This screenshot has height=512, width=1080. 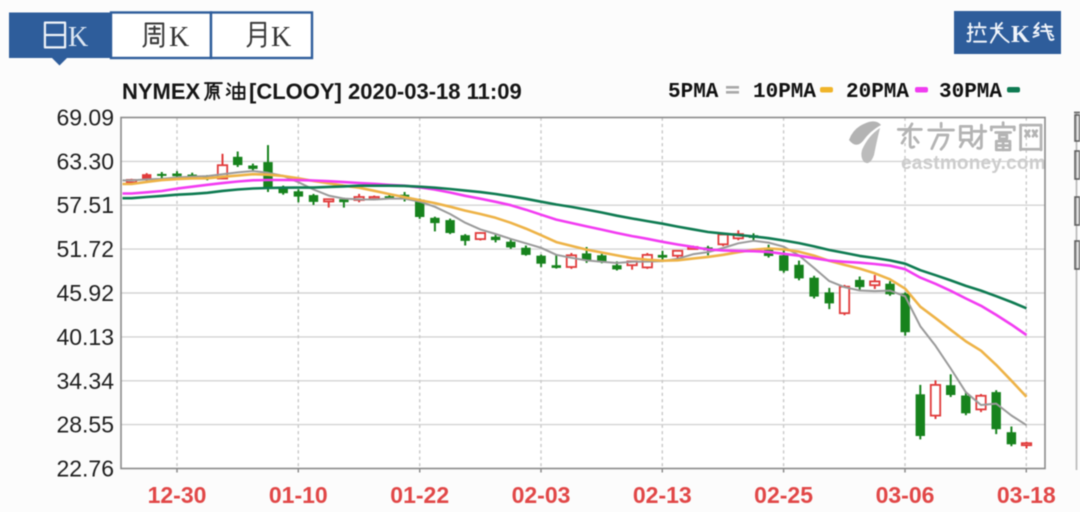 I want to click on svg-text: 30PMA, so click(x=970, y=92).